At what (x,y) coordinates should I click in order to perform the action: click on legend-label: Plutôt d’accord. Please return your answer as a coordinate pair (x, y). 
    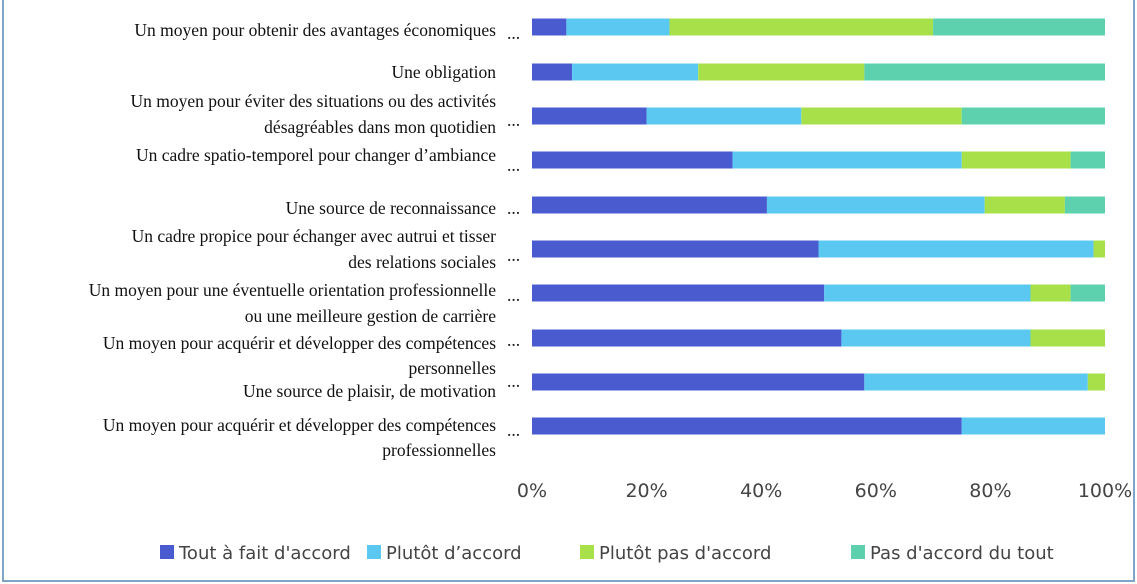
    Looking at the image, I should click on (454, 553).